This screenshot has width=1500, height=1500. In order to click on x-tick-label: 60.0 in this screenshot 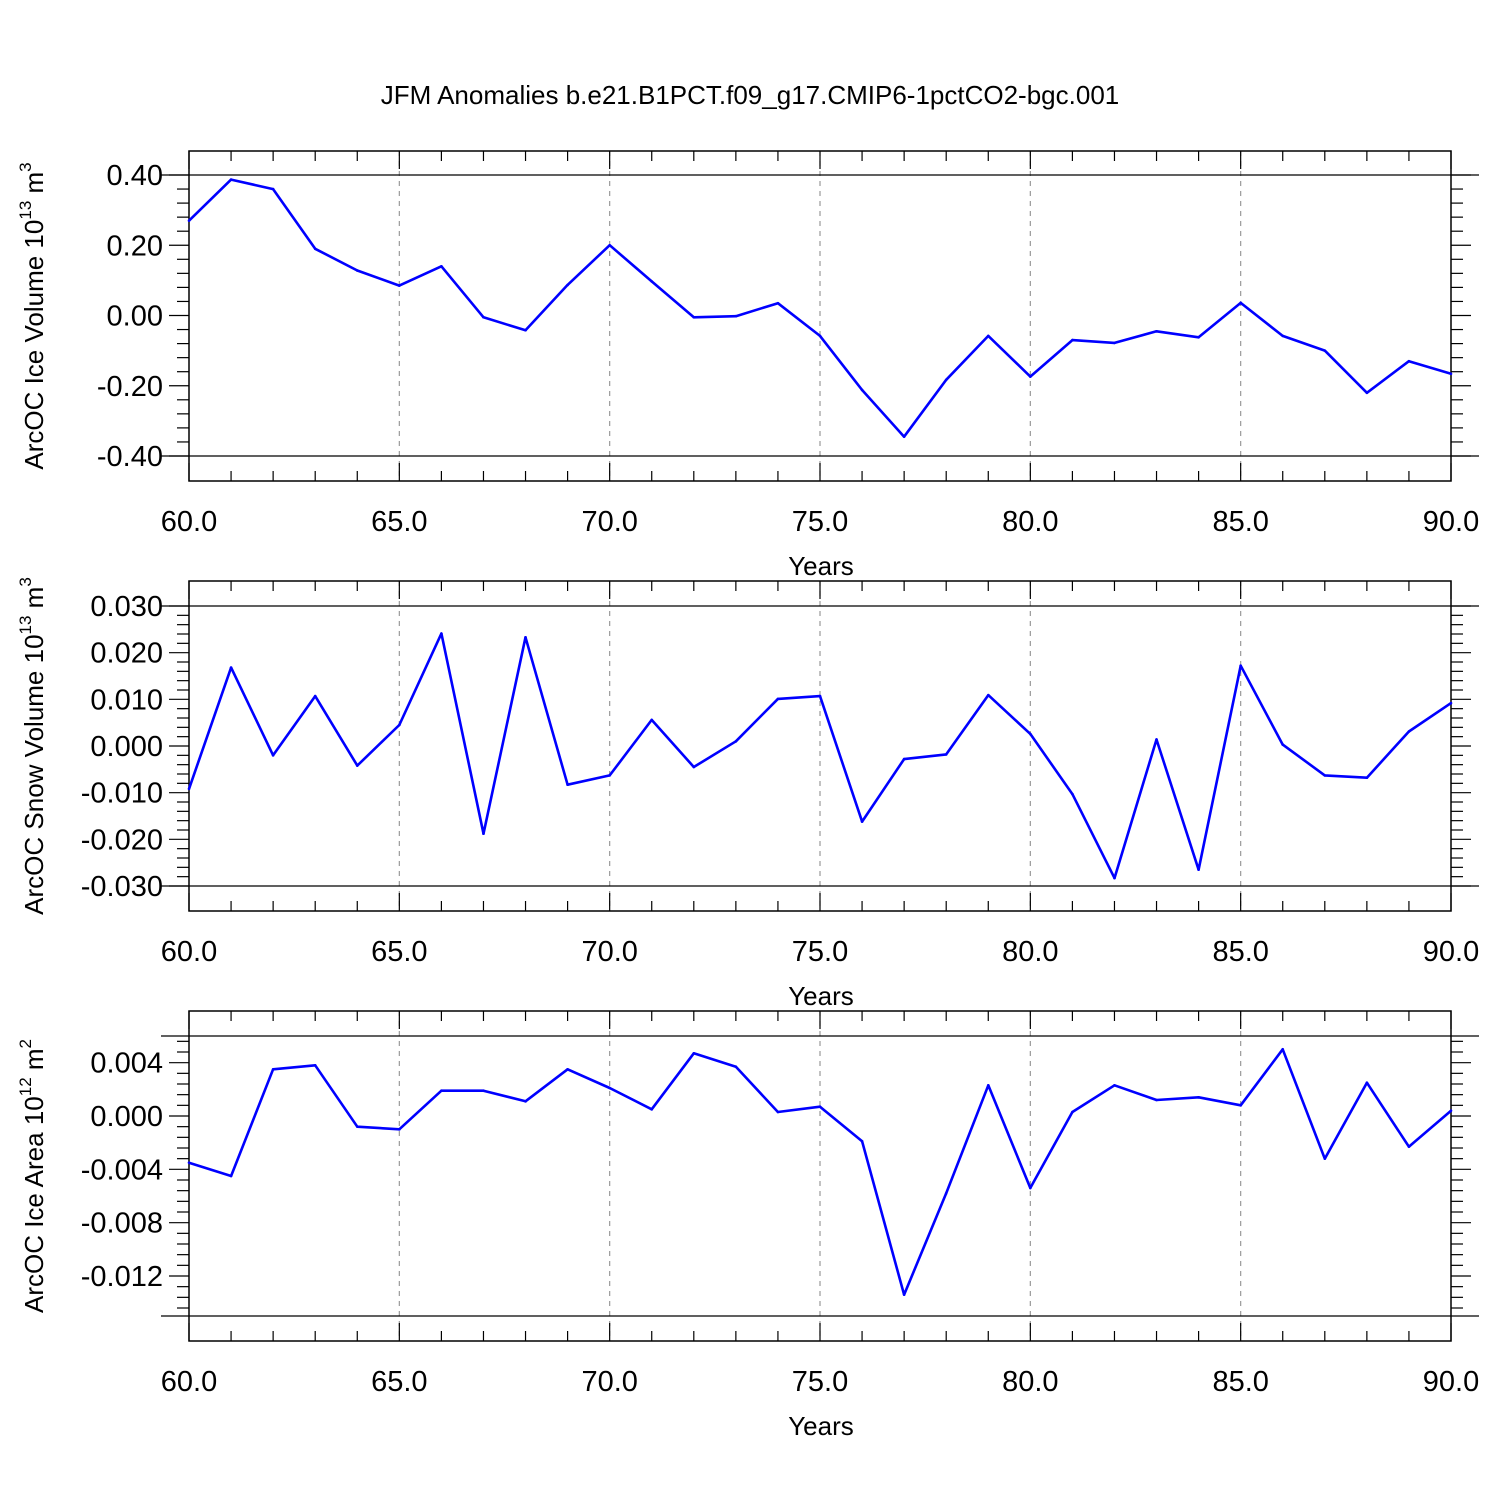, I will do `click(189, 952)`.